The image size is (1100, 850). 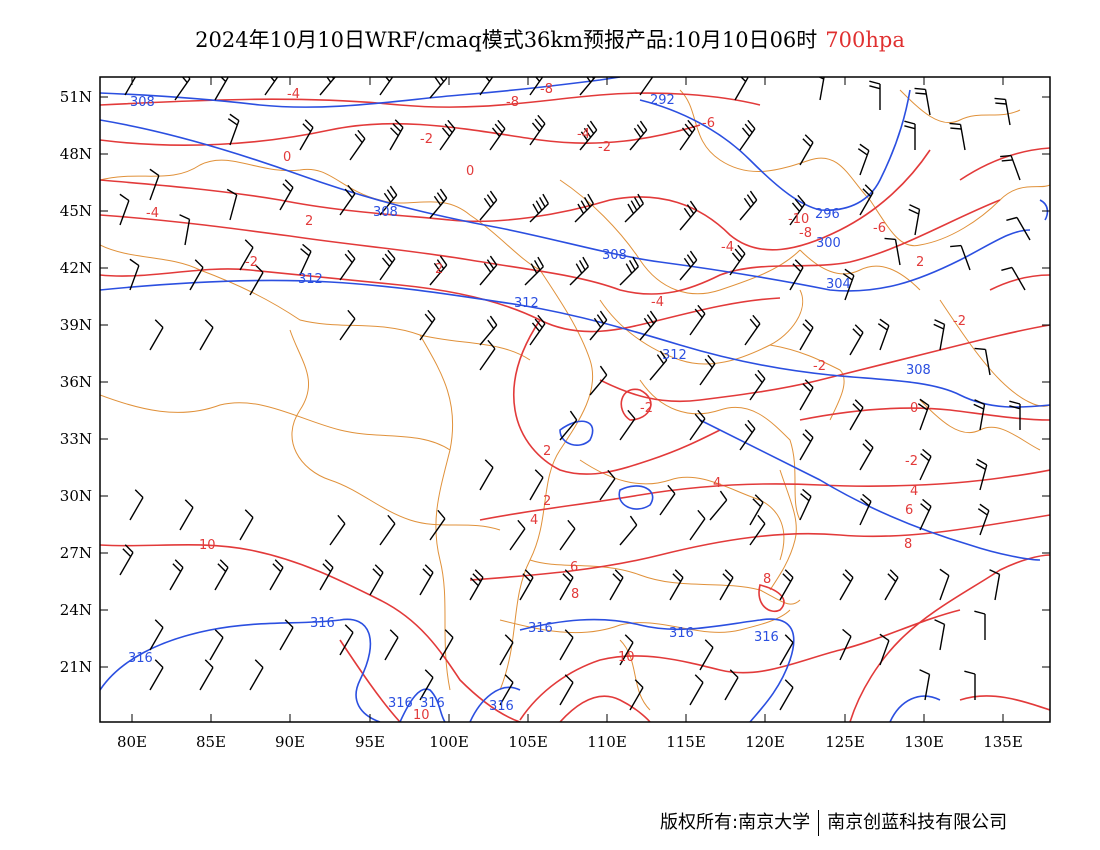 What do you see at coordinates (735, 822) in the screenshot?
I see `copyright-left: 版权所有:南京大学` at bounding box center [735, 822].